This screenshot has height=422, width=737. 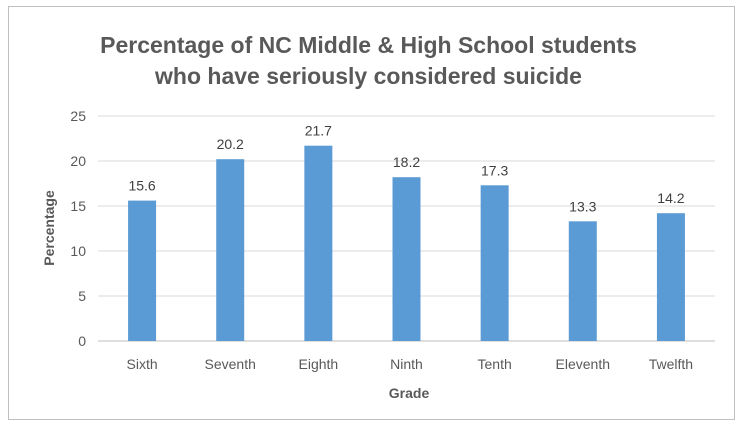 I want to click on bar-tenth, so click(x=494, y=263).